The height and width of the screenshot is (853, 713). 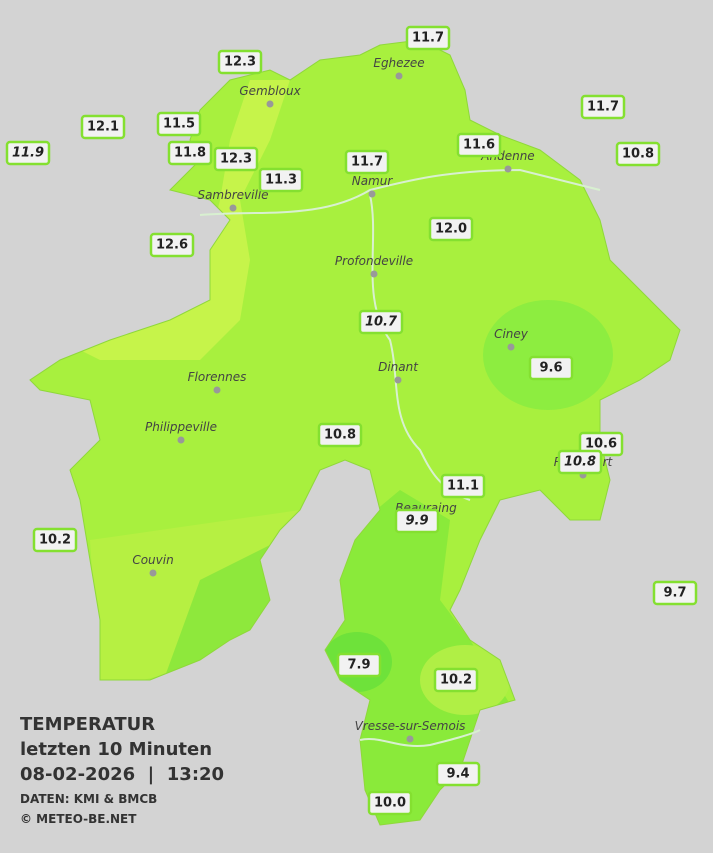 I want to click on station: 11.5, so click(x=179, y=124).